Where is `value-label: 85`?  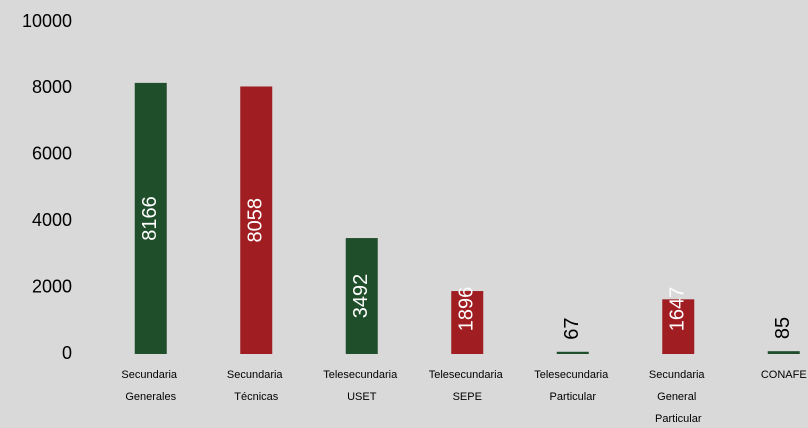
value-label: 85 is located at coordinates (783, 328).